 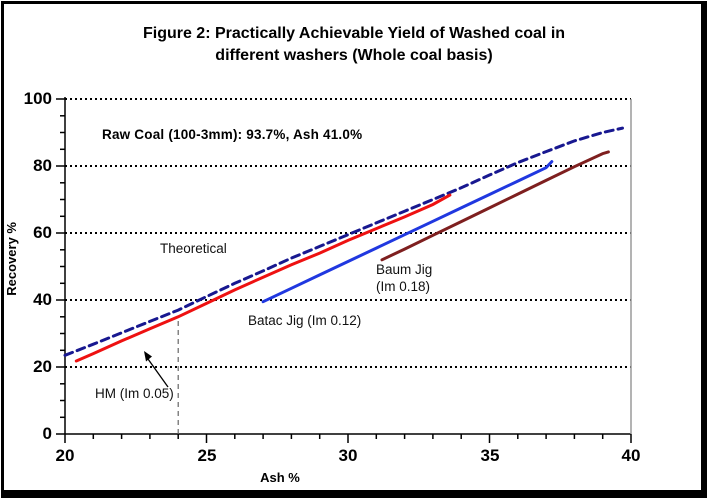 I want to click on raw-coal-annotation: Raw Coal (100-3mm): 93.7%, Ash 41.0%, so click(x=232, y=134).